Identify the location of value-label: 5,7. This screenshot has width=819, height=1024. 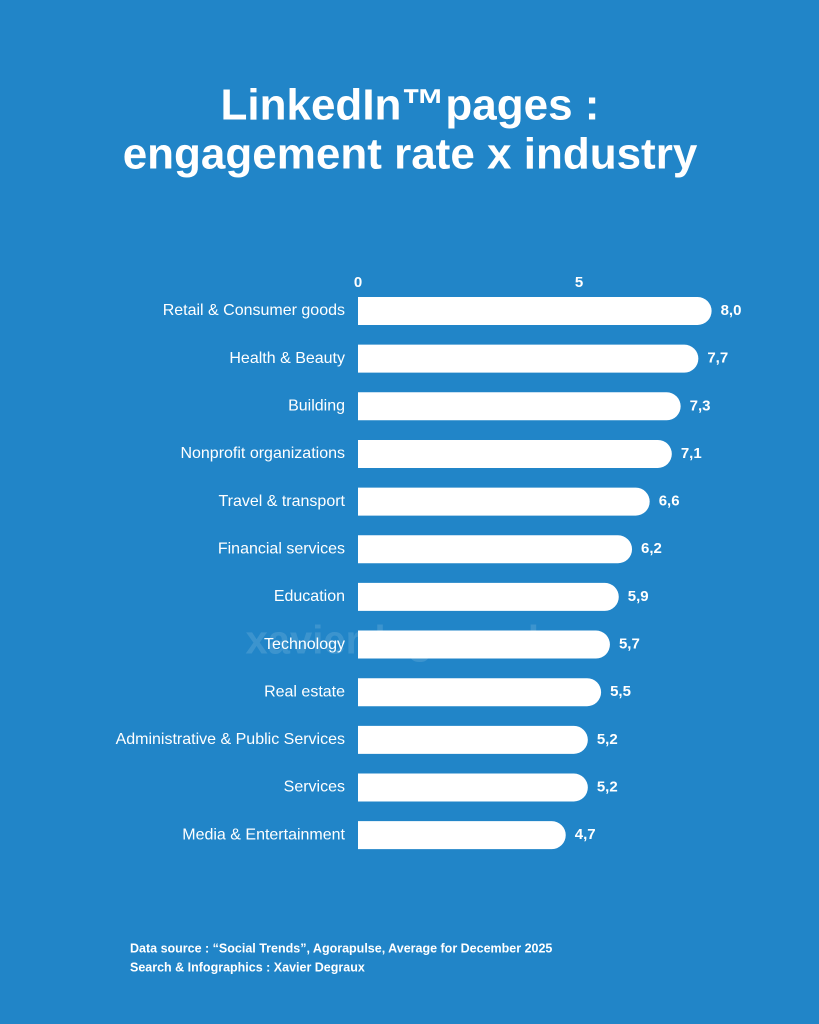
(629, 644).